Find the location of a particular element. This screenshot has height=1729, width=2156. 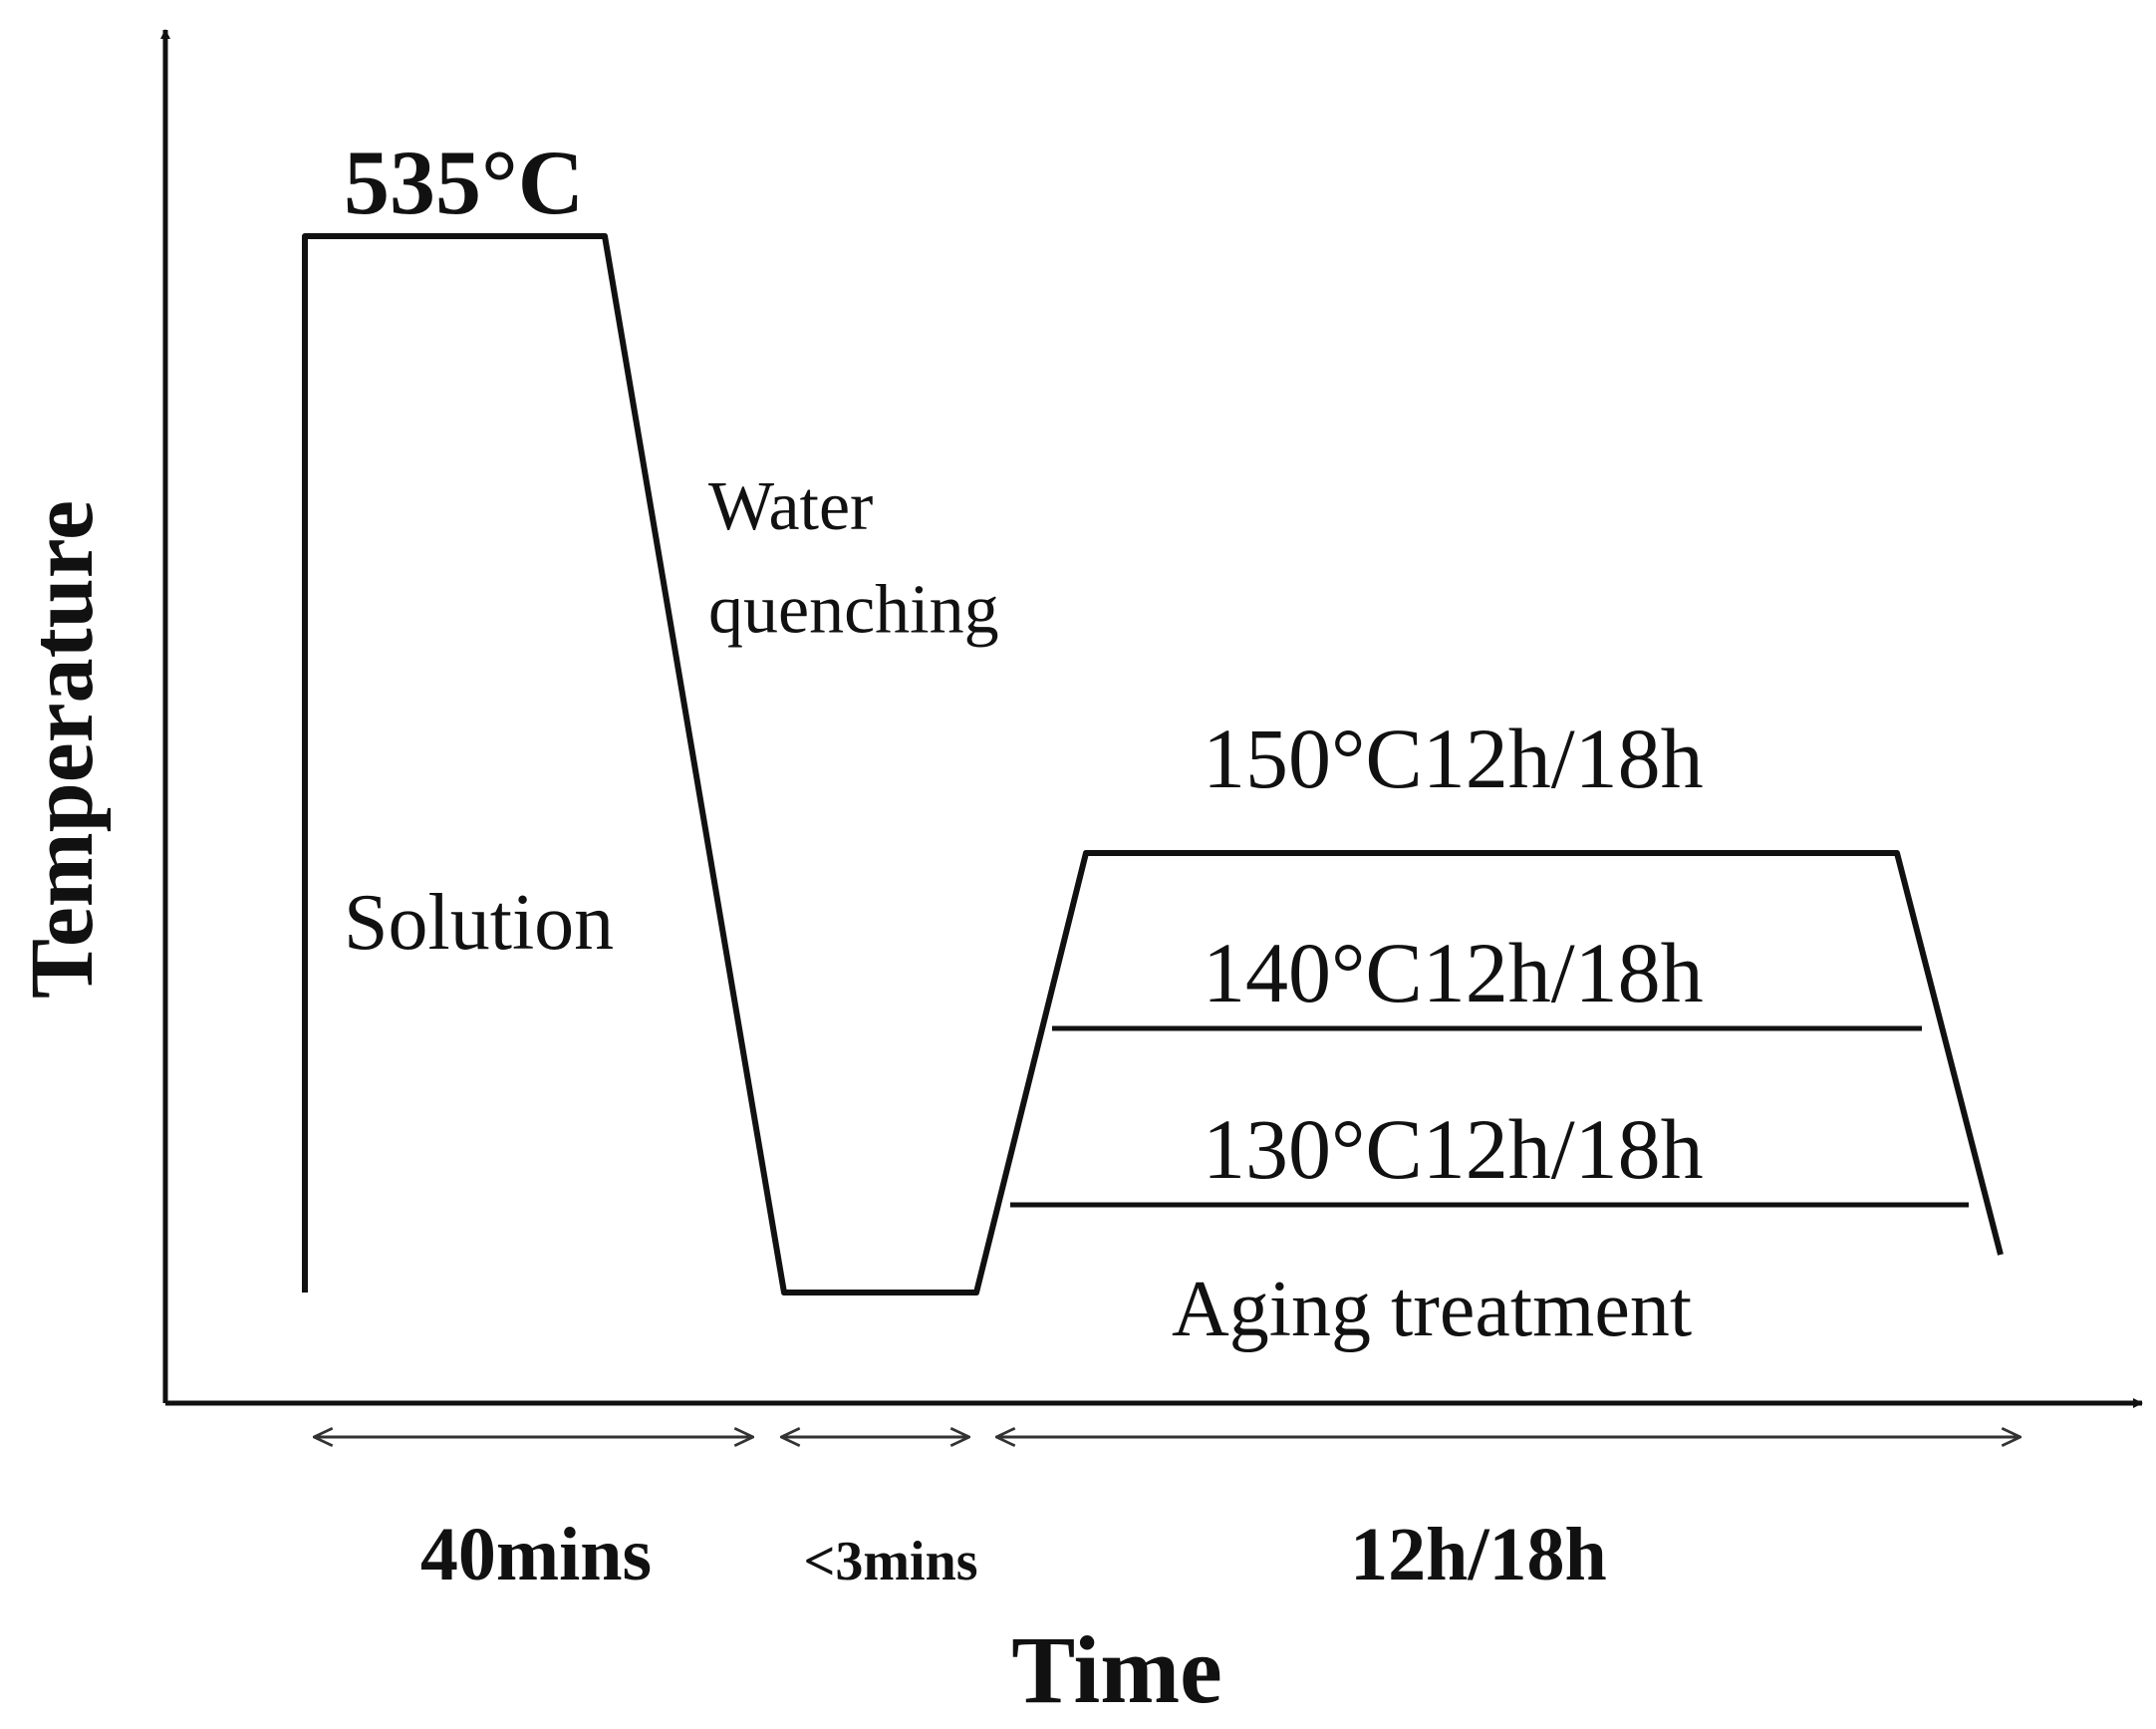

stage-label: Water quenching is located at coordinates (853, 558).